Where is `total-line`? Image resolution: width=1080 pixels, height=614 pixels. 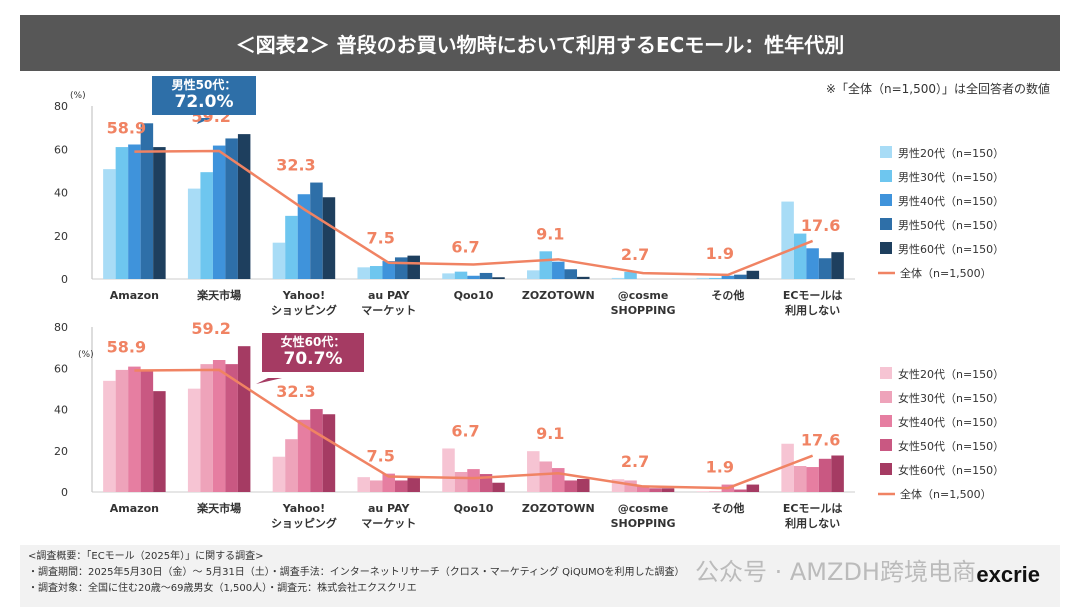
total-line is located at coordinates (474, 429).